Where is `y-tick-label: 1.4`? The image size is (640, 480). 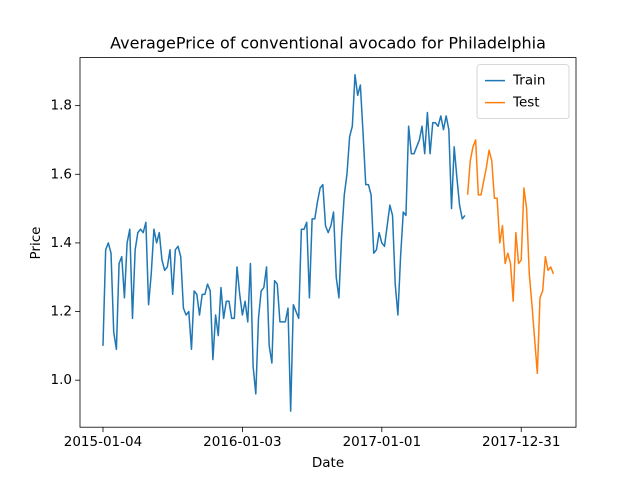 y-tick-label: 1.4 is located at coordinates (61, 243).